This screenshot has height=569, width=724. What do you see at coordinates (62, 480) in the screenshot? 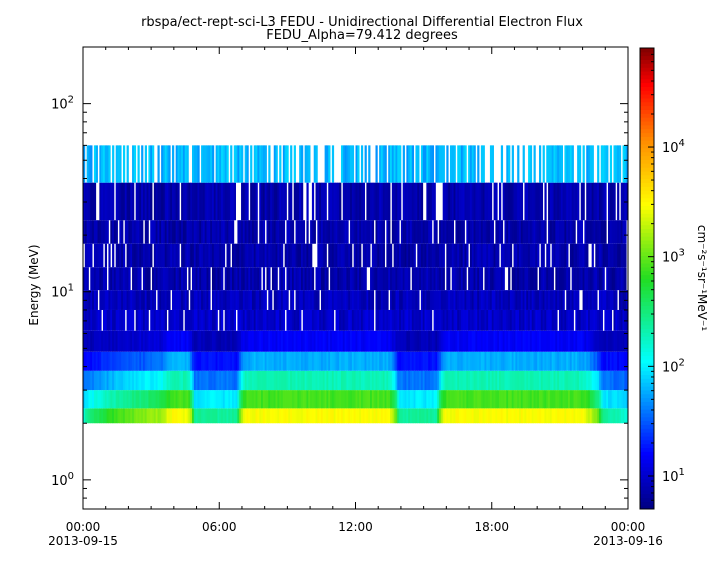
I see `y-tick-label: 100` at bounding box center [62, 480].